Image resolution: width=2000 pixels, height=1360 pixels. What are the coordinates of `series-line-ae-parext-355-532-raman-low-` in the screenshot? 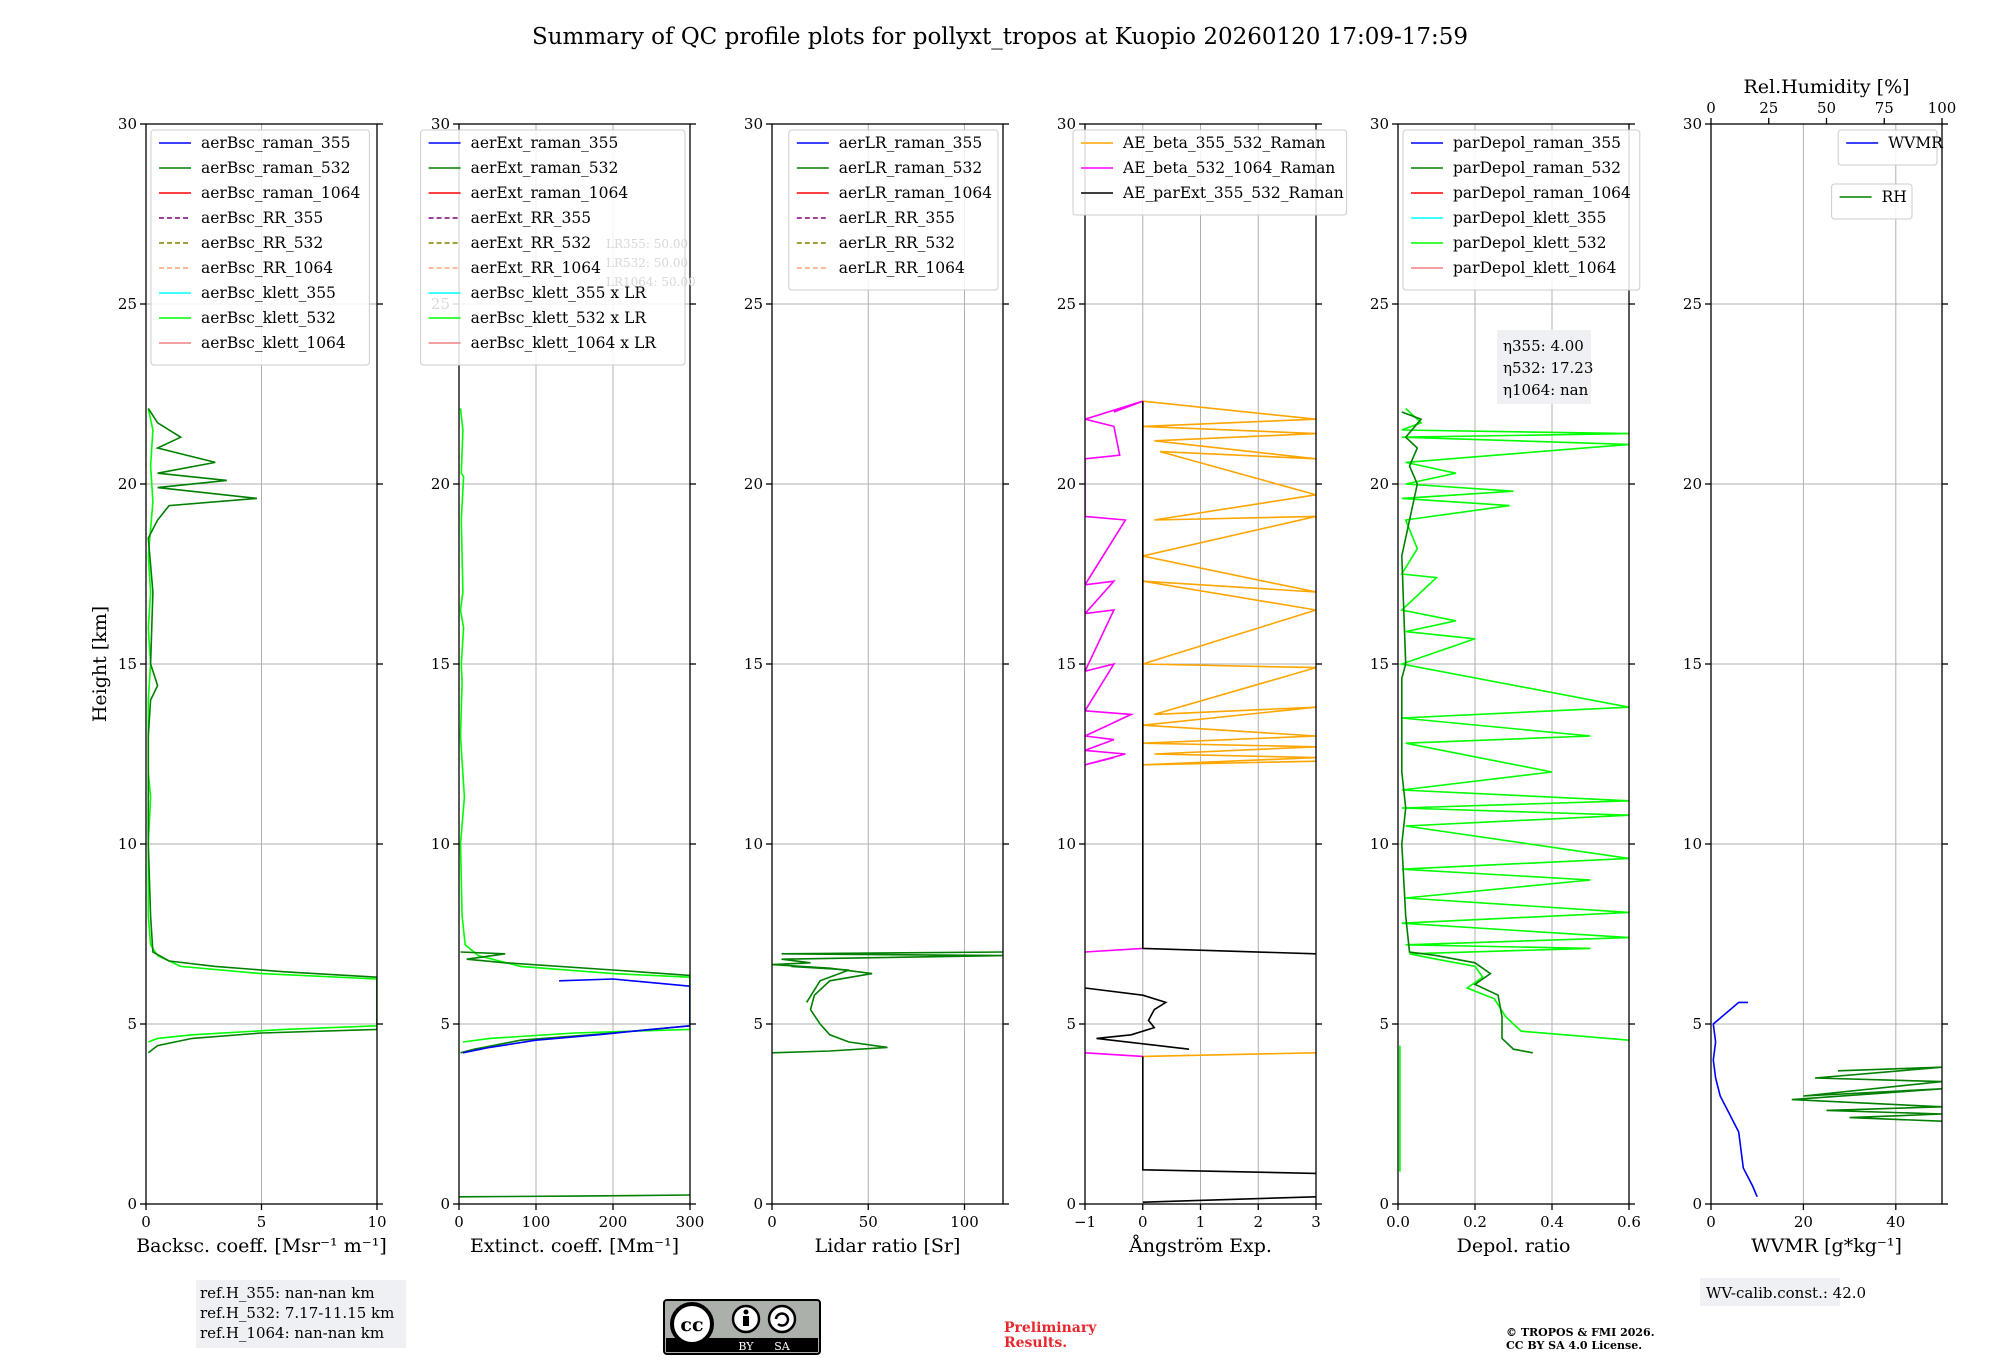 It's located at (1229, 1115).